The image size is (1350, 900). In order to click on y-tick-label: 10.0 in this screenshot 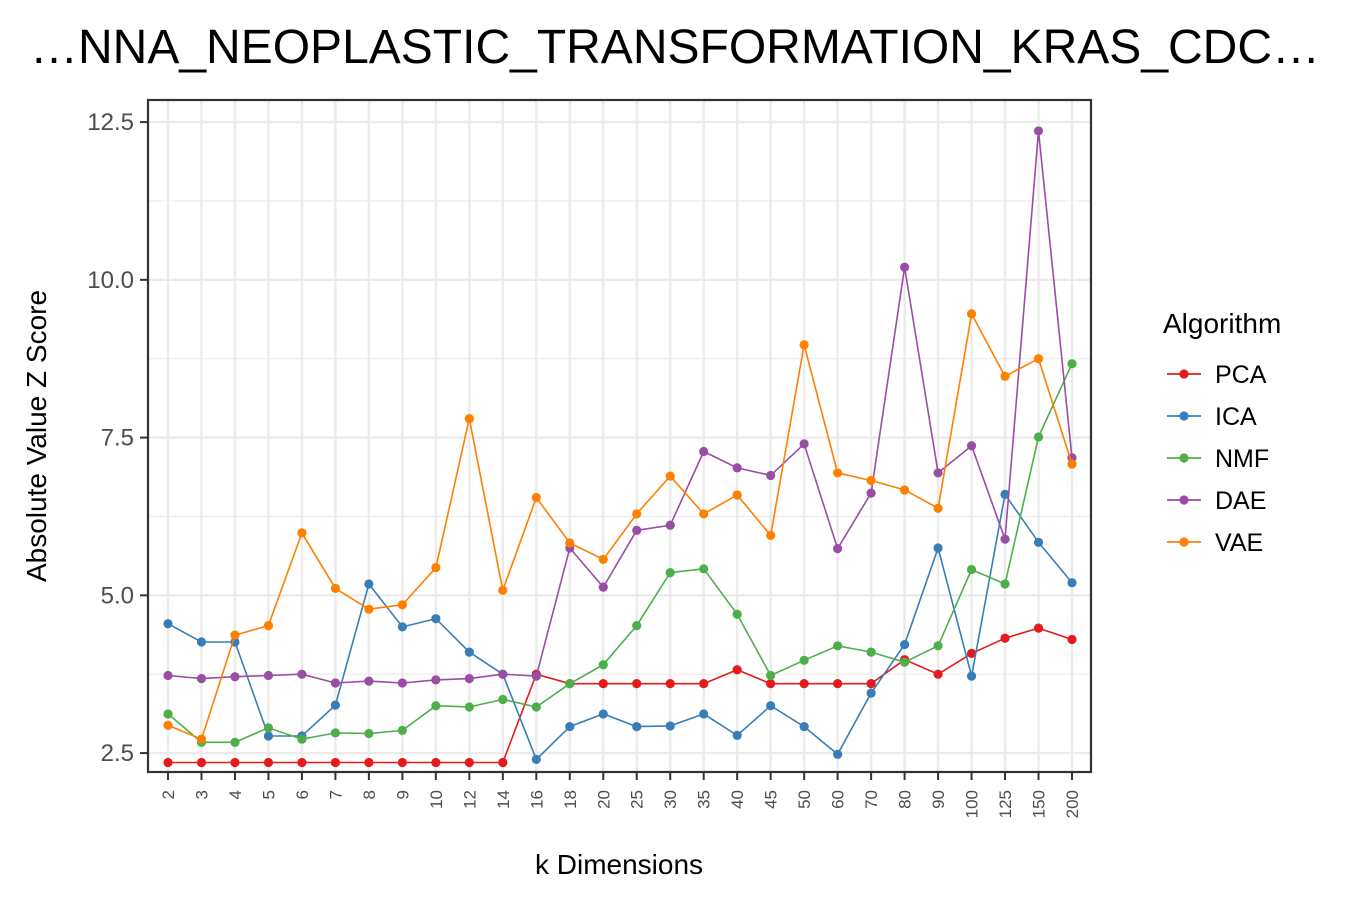, I will do `click(110, 280)`.